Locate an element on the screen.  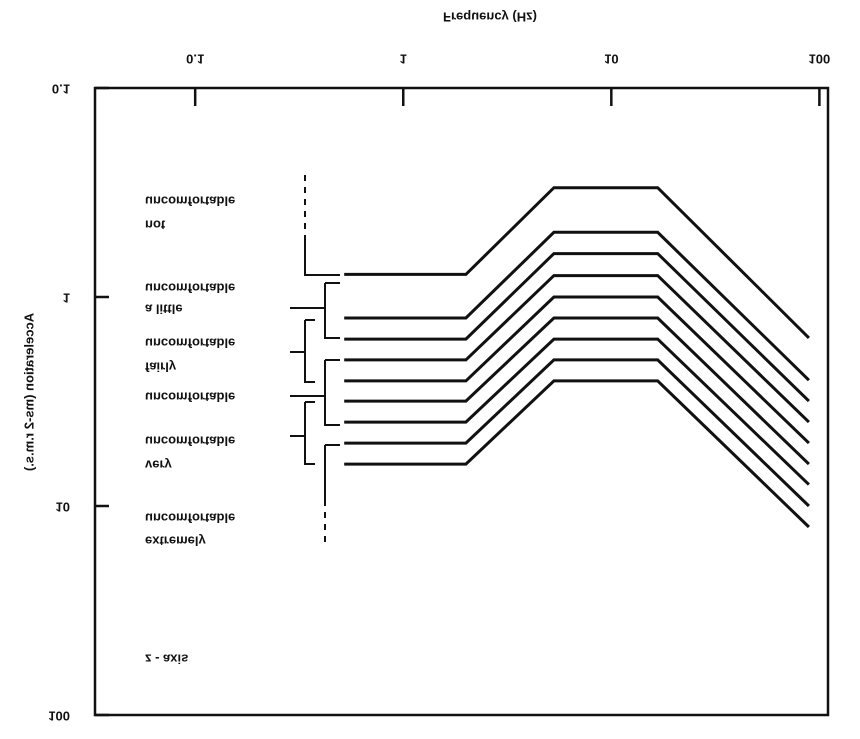
y-tick-label: 100 is located at coordinates (59, 716).